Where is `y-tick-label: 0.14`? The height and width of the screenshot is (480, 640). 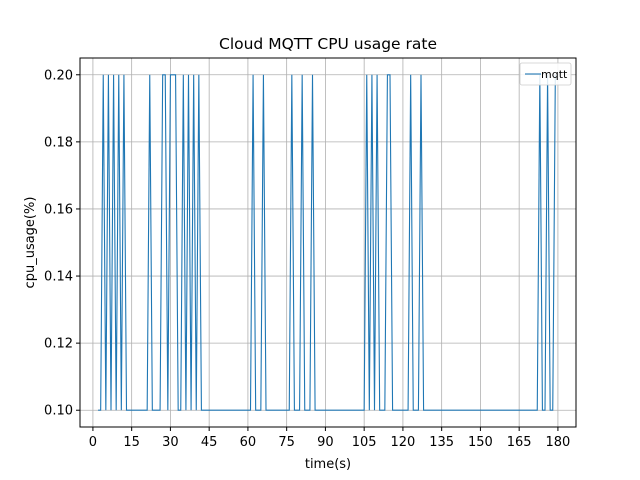 y-tick-label: 0.14 is located at coordinates (58, 277).